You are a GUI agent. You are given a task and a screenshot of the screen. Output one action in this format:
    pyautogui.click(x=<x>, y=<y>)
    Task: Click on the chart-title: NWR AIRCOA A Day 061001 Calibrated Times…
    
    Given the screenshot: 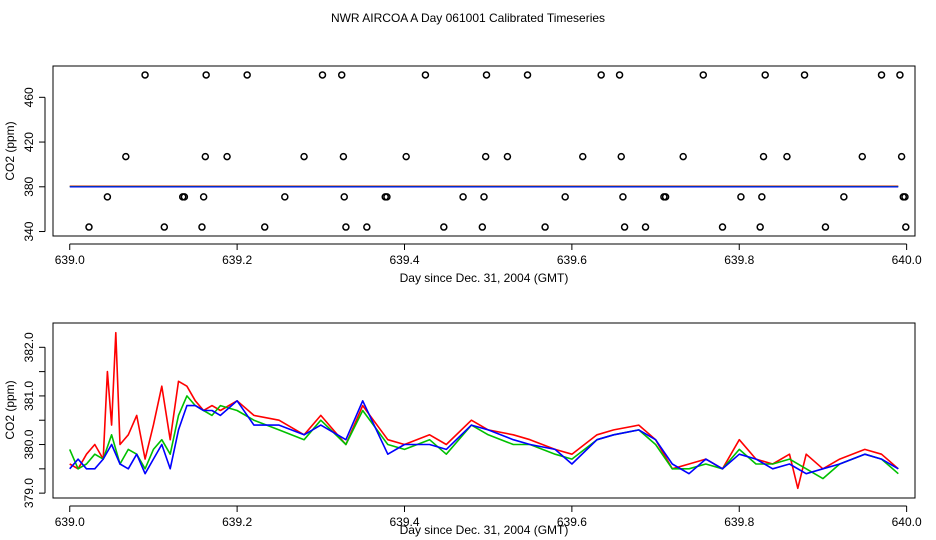 What is the action you would take?
    pyautogui.click(x=468, y=18)
    